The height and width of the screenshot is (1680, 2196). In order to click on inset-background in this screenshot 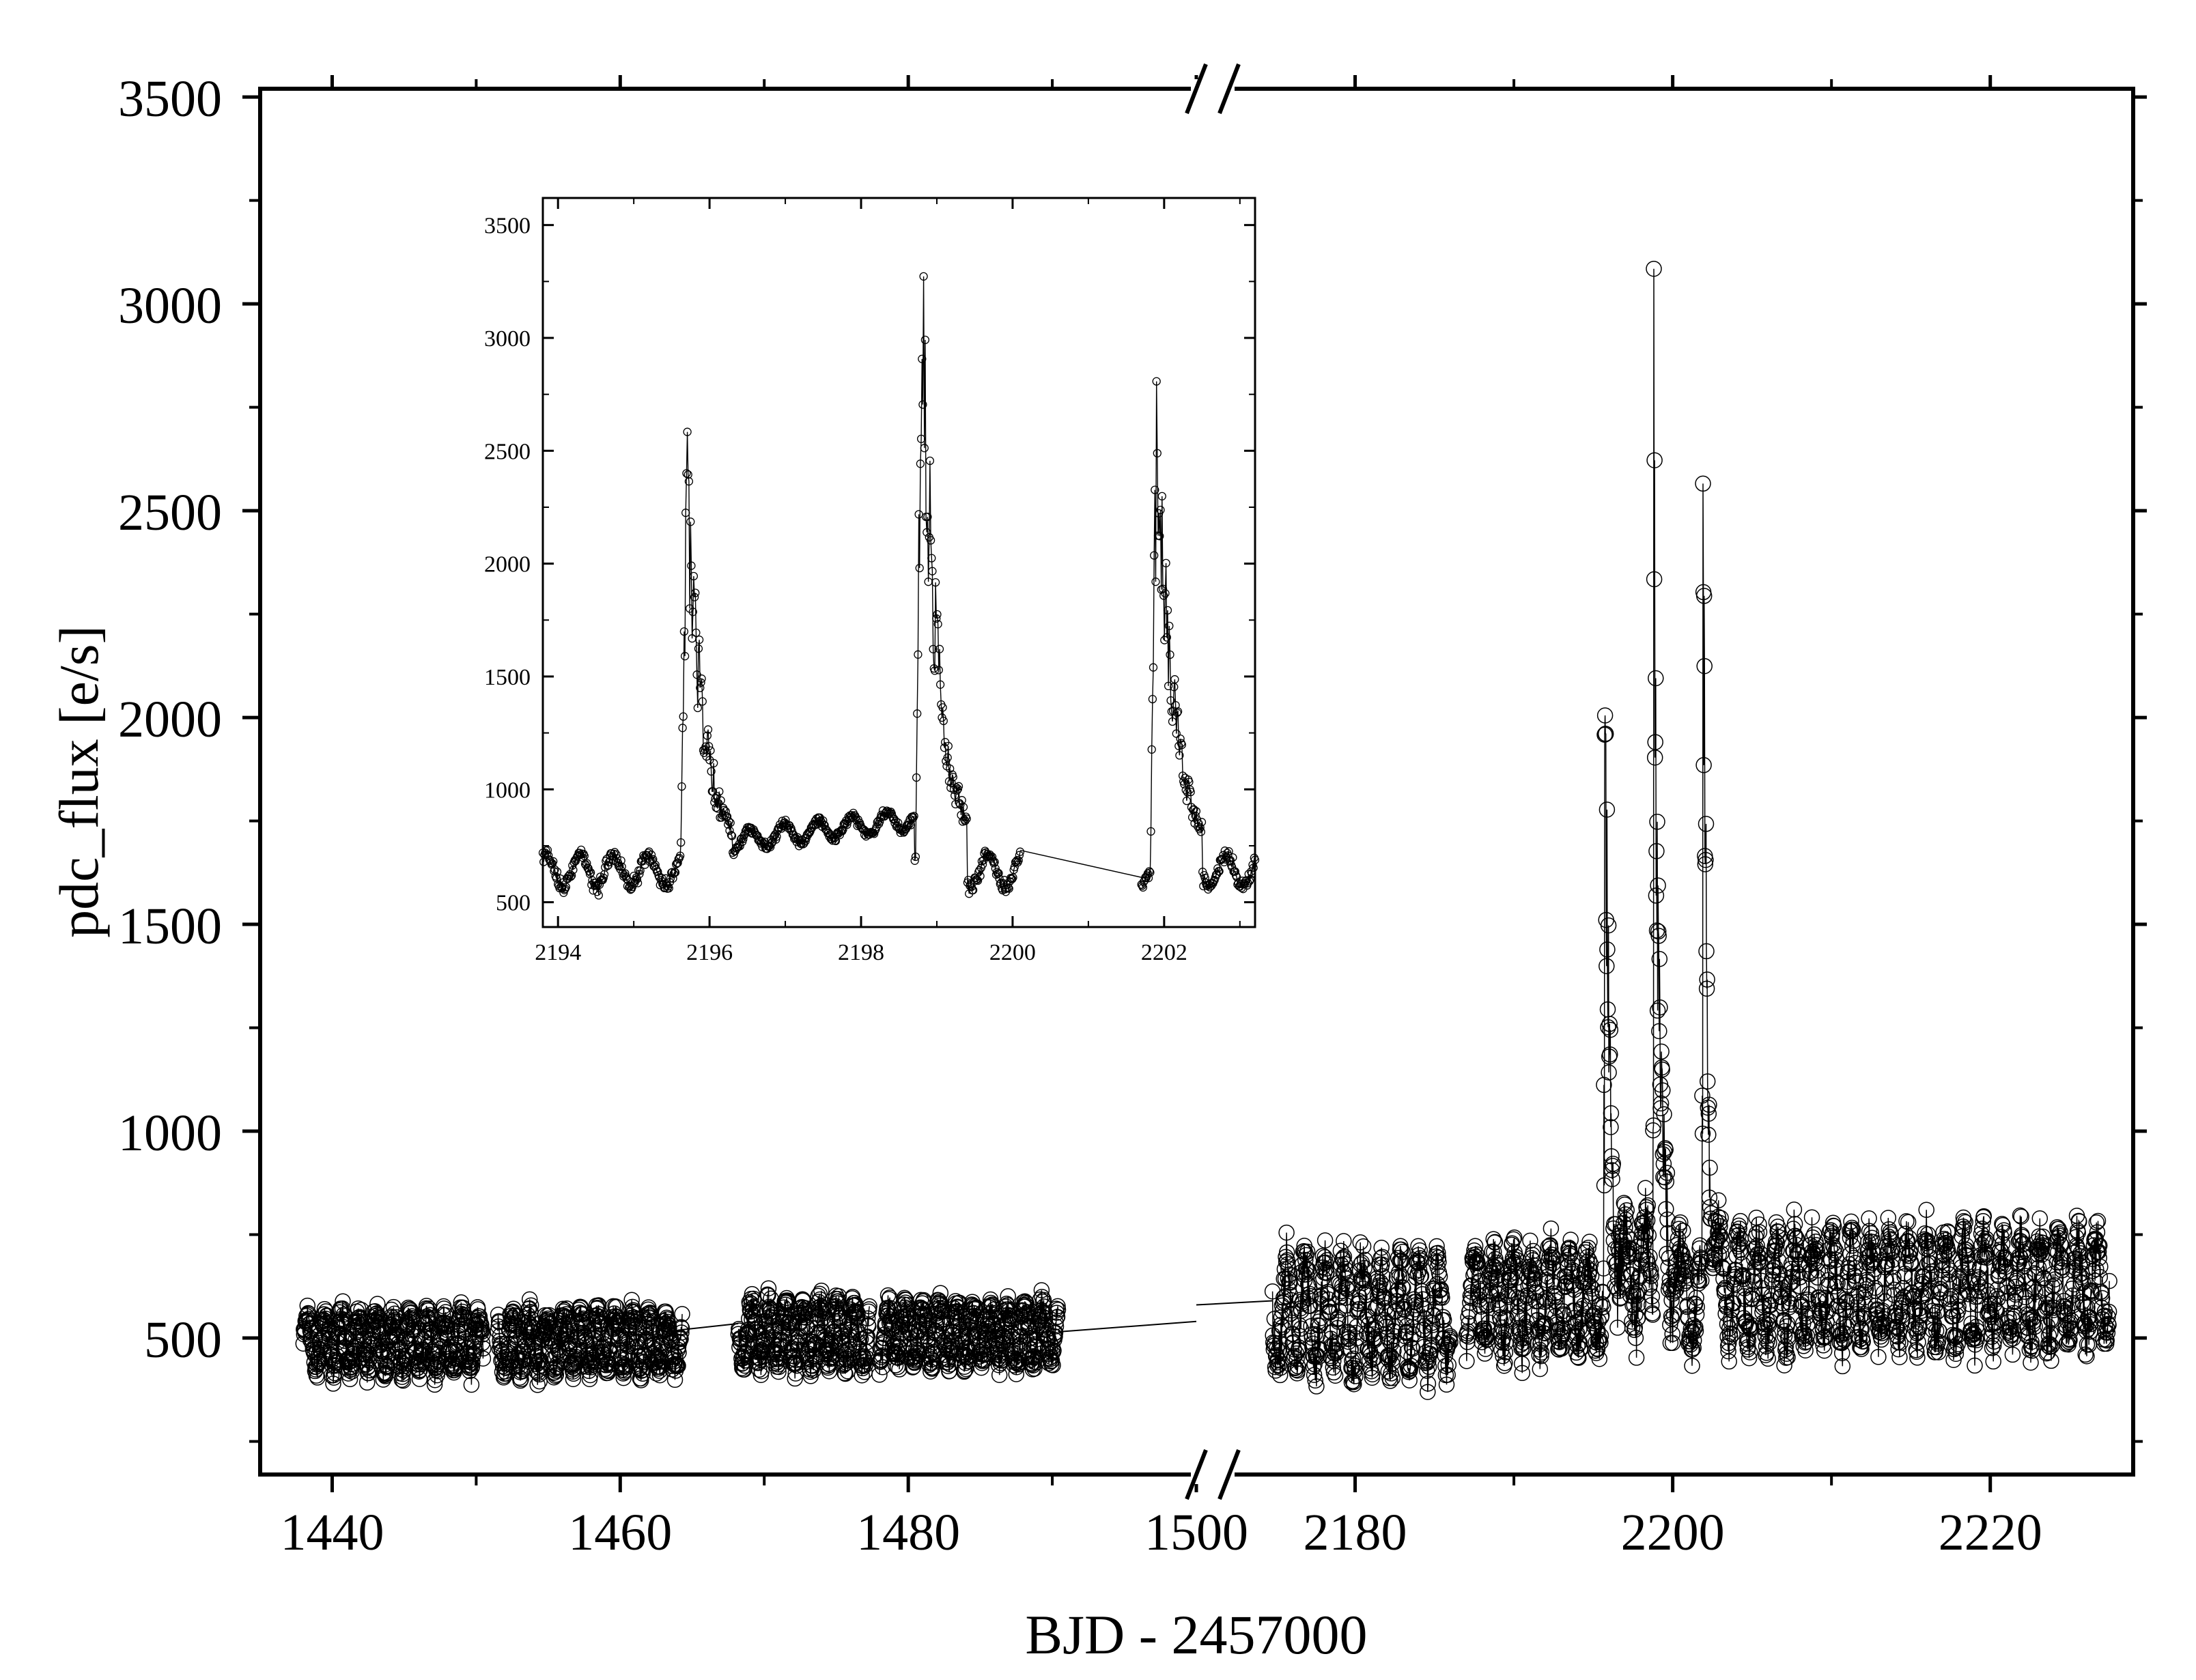, I will do `click(899, 562)`.